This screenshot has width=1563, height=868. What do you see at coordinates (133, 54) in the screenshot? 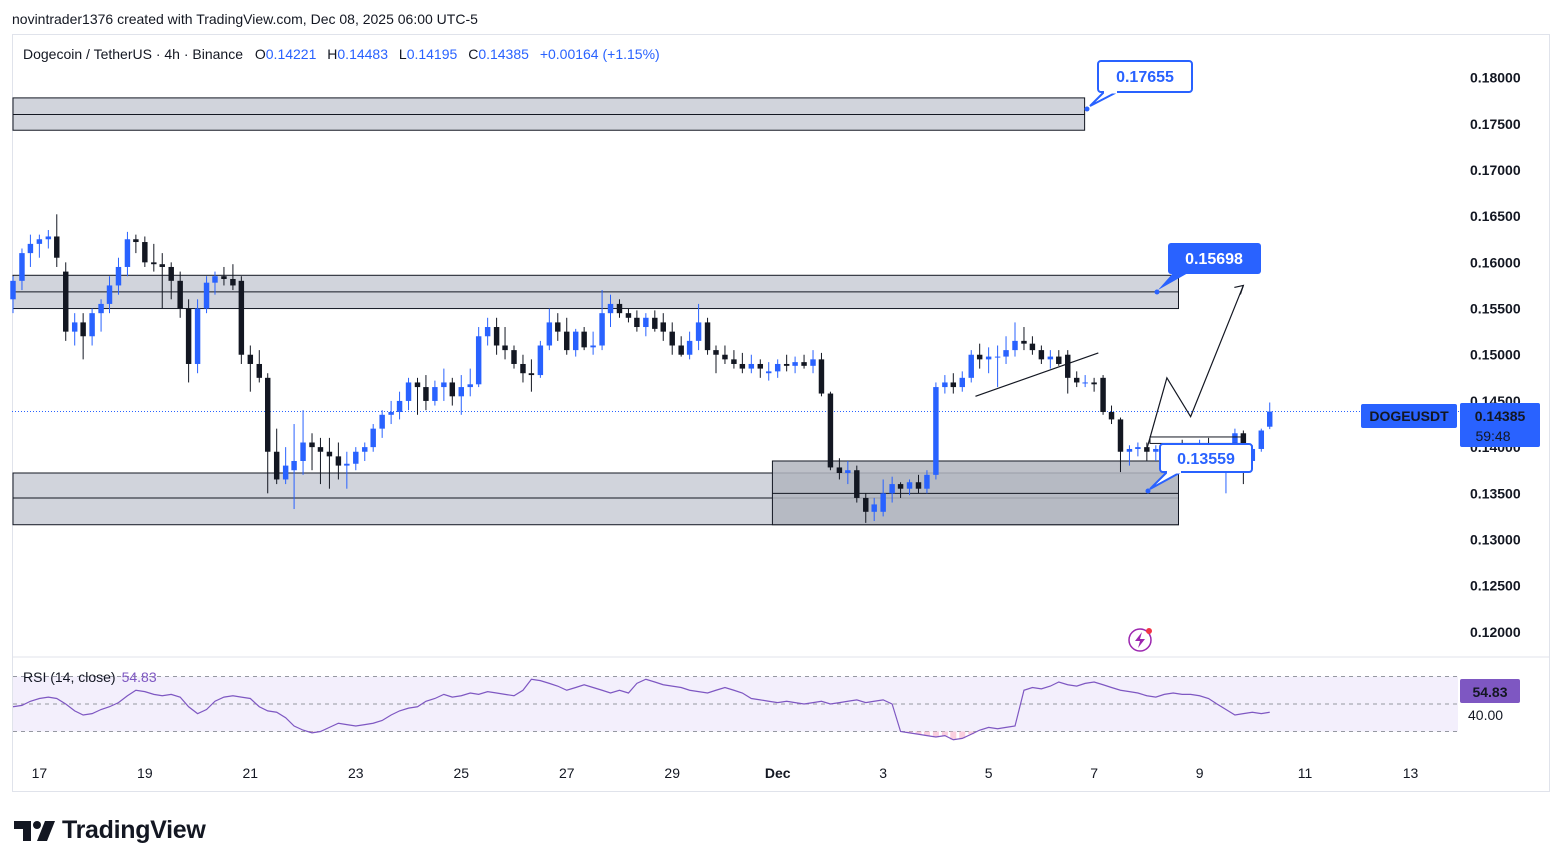
I see `symbol-label: Dogecoin / TetherUS · 4h · Binance` at bounding box center [133, 54].